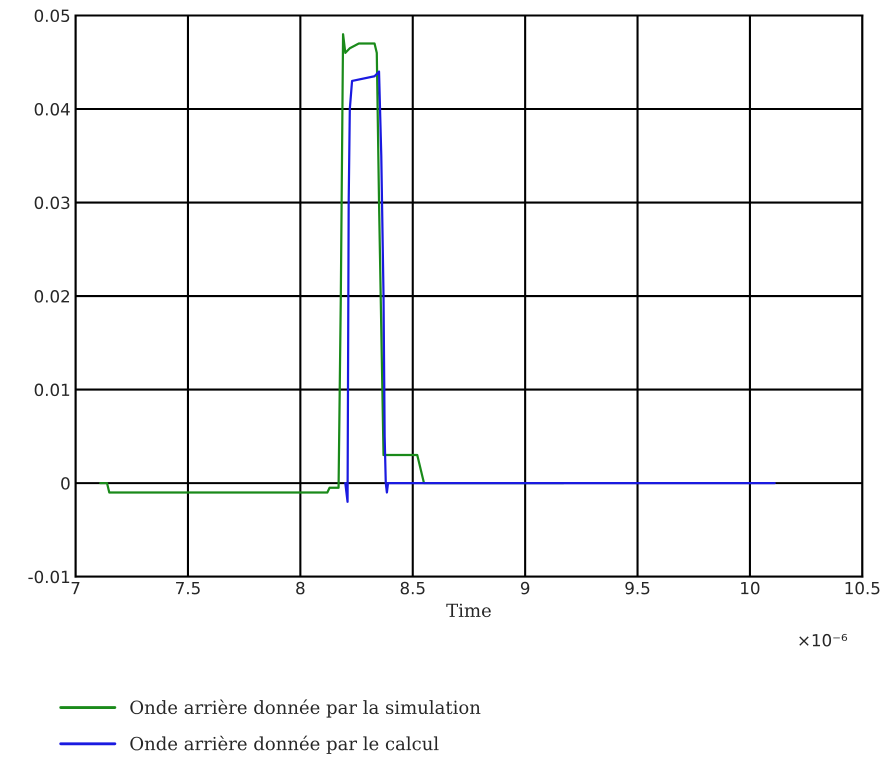 The width and height of the screenshot is (889, 774). I want to click on text: ×10⁻⁶, so click(823, 640).